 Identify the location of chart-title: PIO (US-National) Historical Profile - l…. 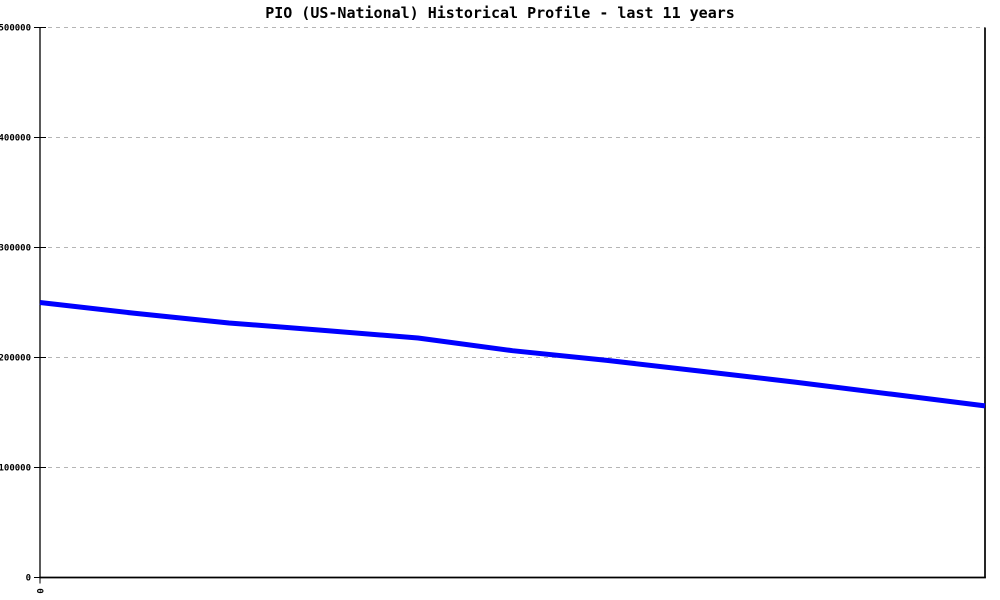
(500, 13).